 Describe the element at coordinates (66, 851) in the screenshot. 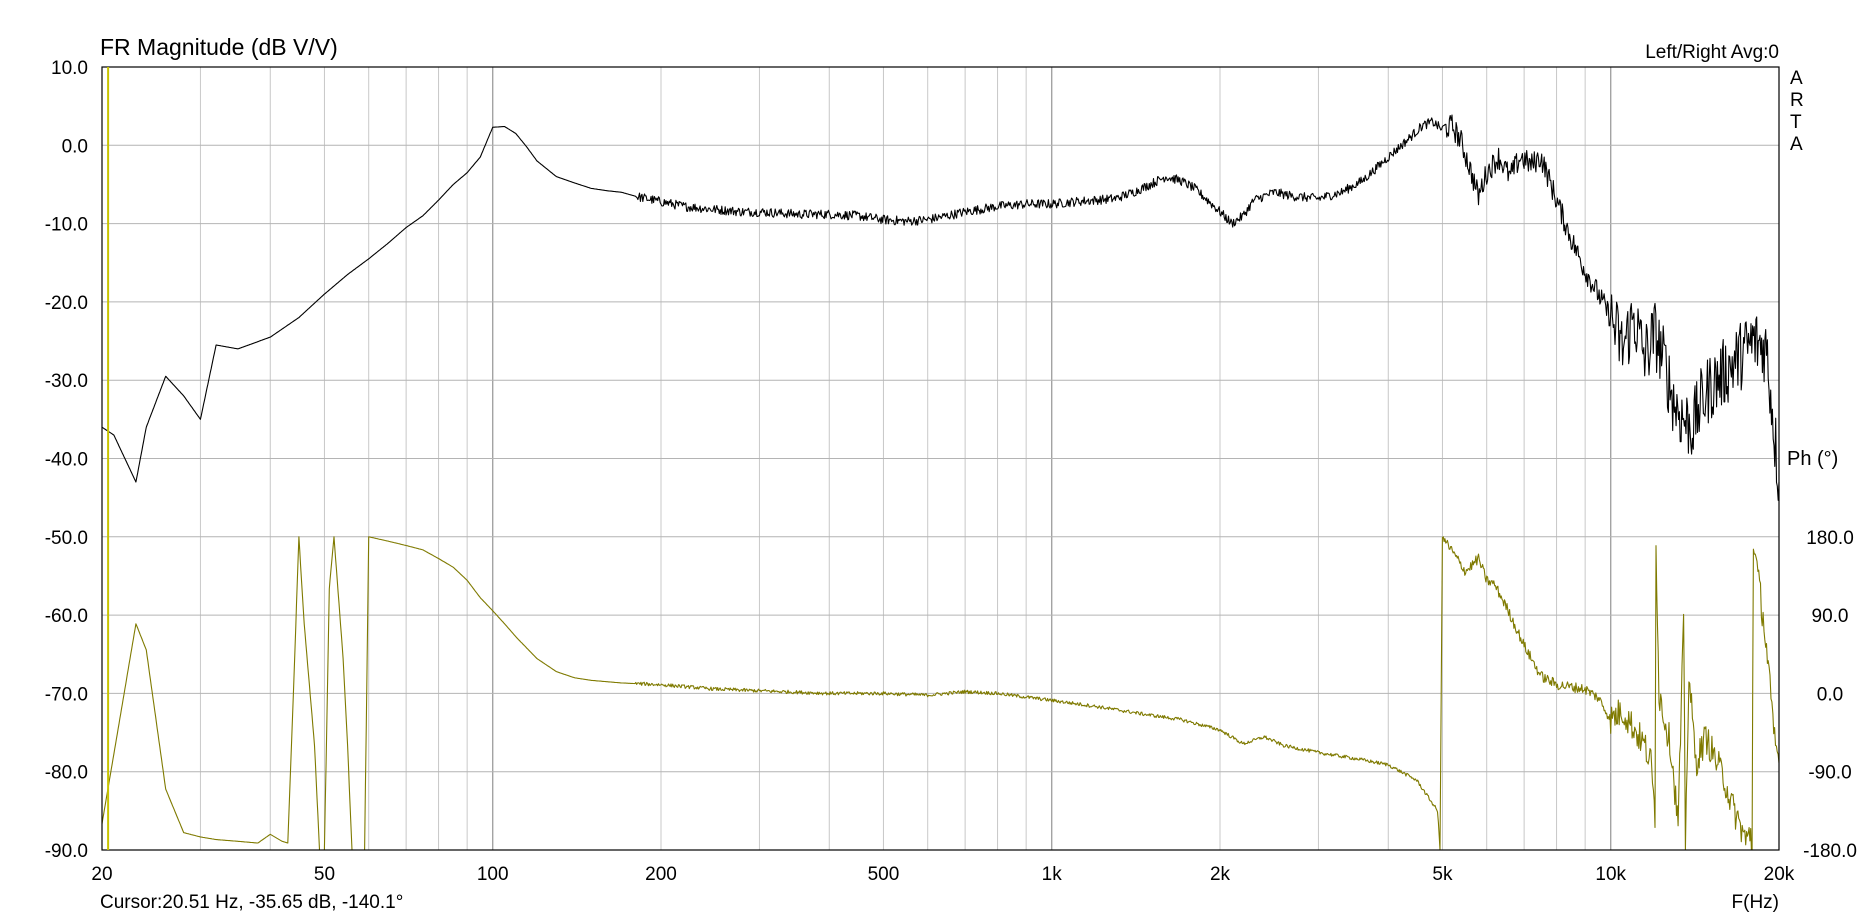

I see `y-tick-label: -90.0` at that location.